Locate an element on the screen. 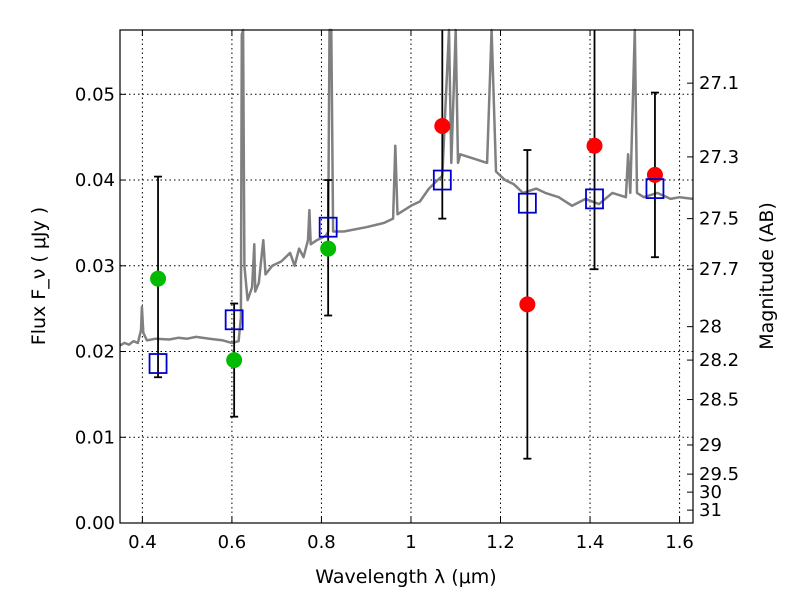 The height and width of the screenshot is (600, 800). y-tick-label: 0.00 is located at coordinates (95, 523).